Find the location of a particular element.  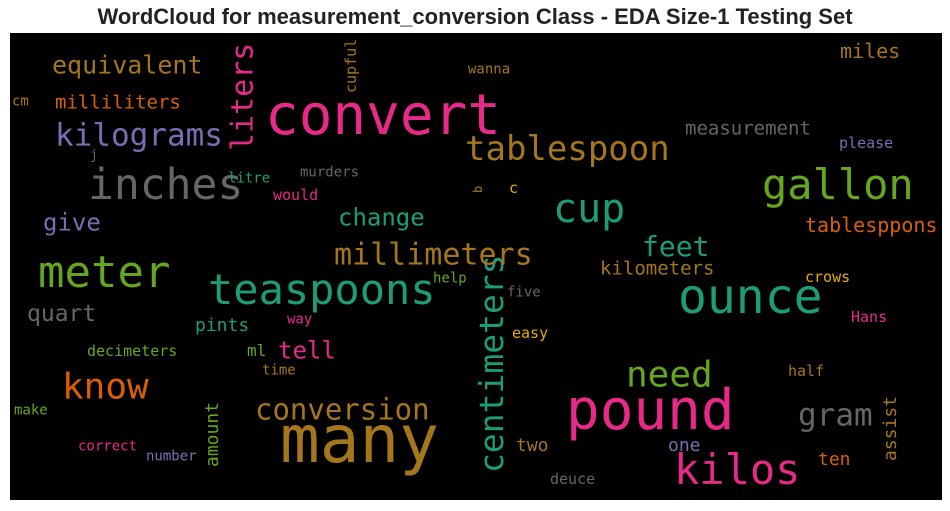

word-miles: miles is located at coordinates (870, 51).